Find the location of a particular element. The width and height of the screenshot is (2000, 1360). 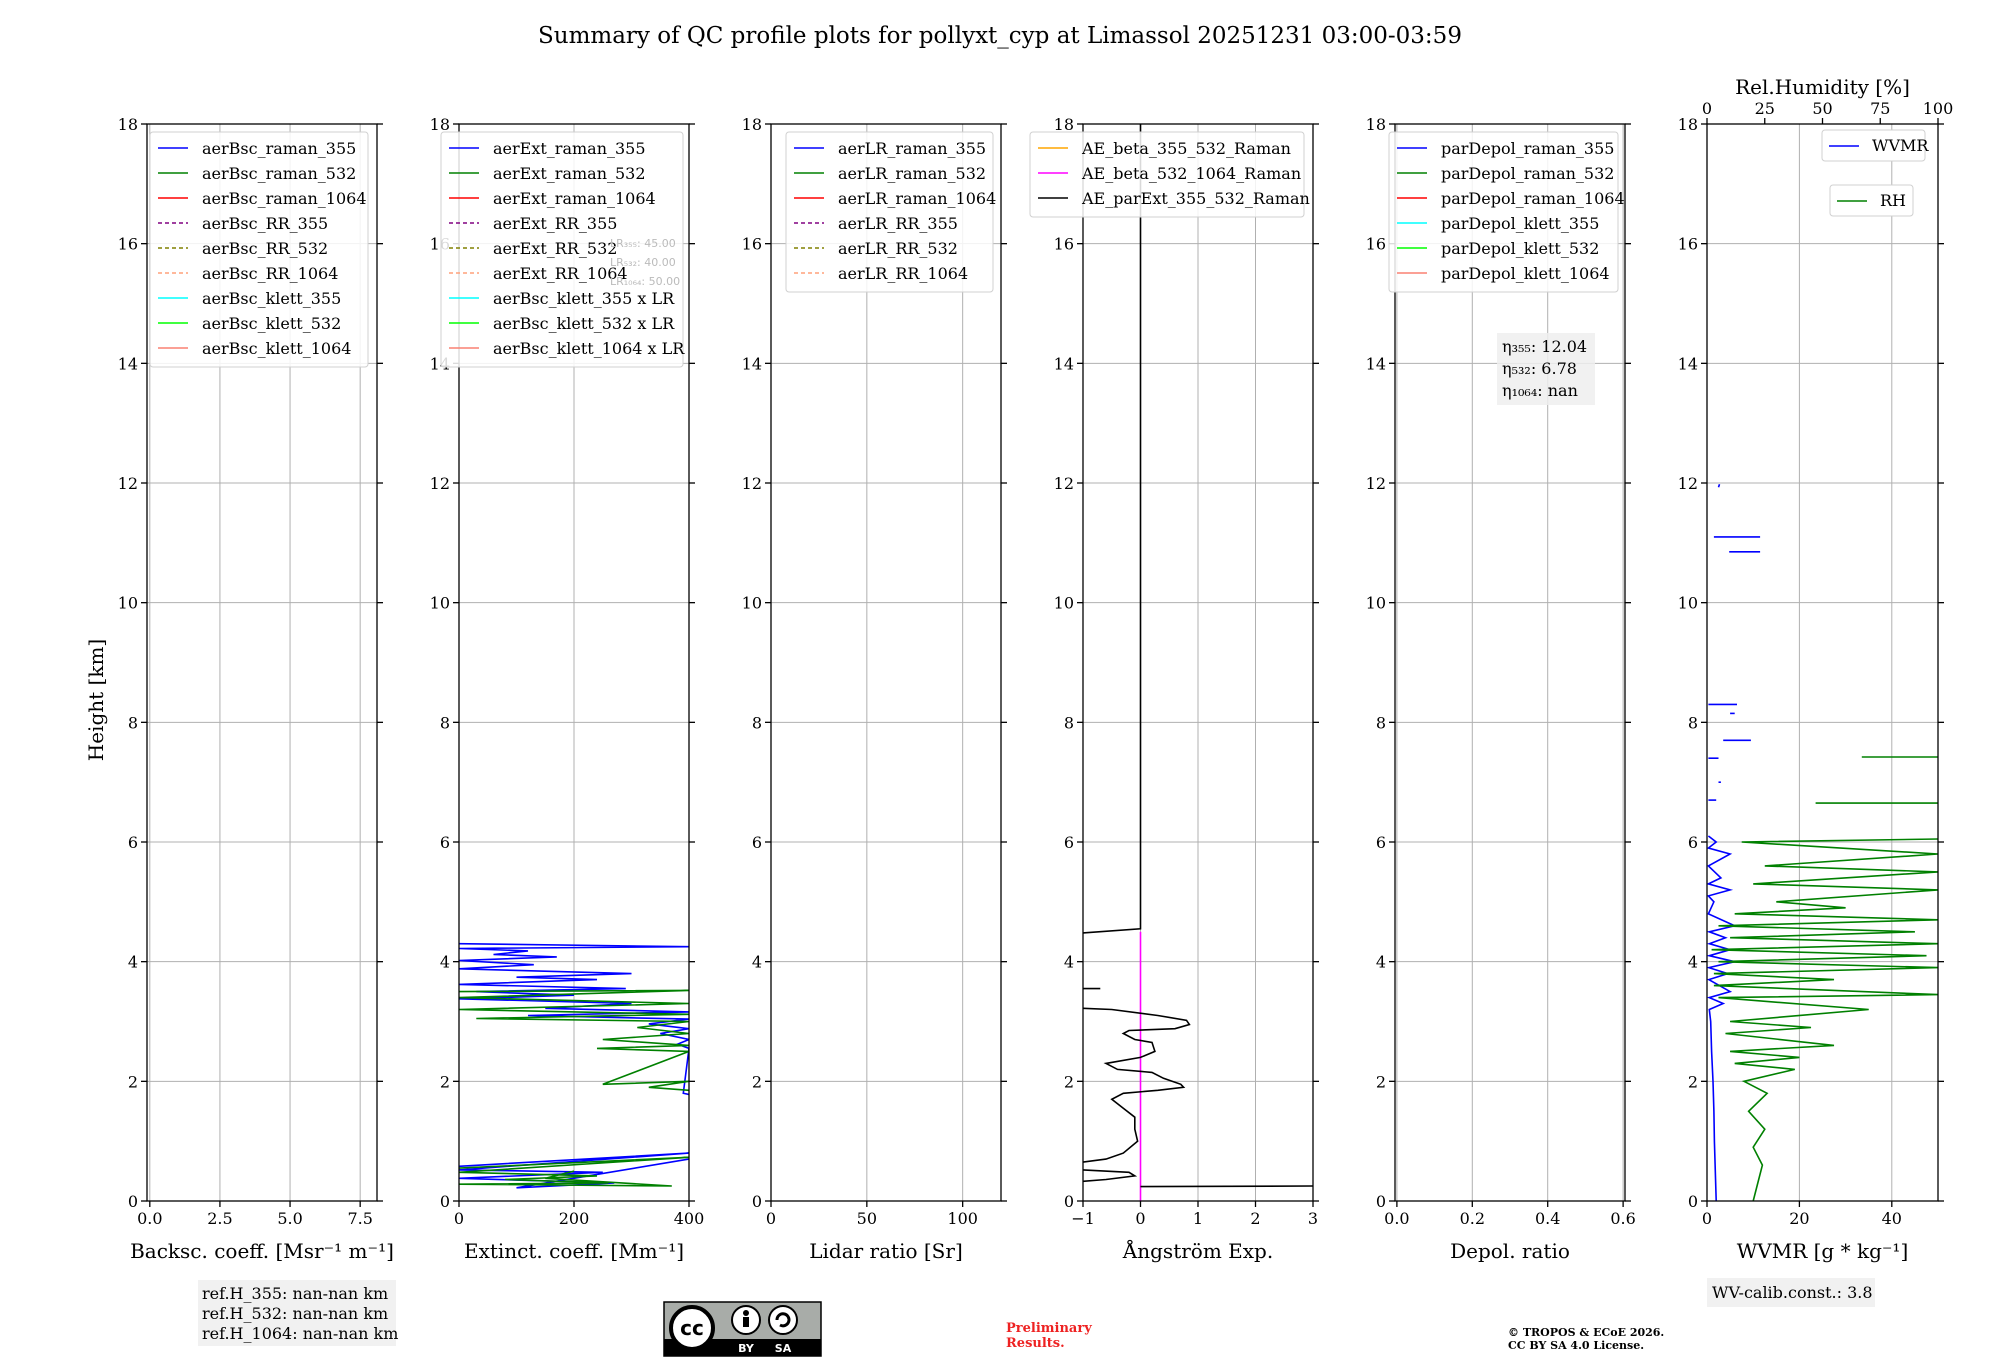

cc-by-person-body is located at coordinates (746, 1322).